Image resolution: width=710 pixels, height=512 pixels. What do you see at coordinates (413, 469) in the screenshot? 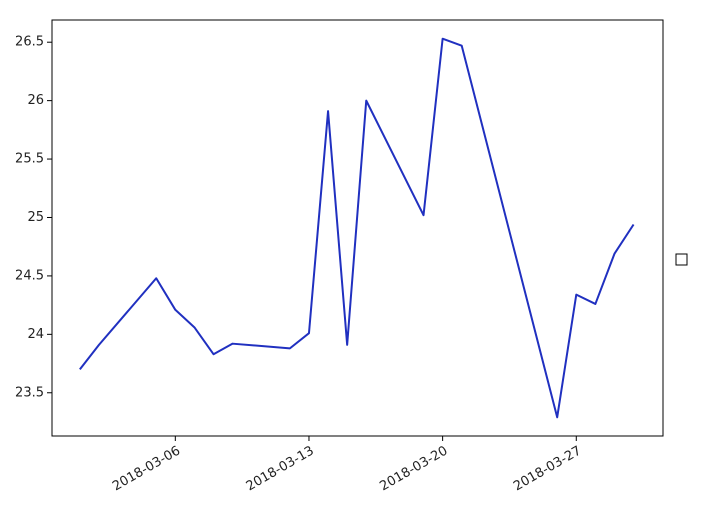
I see `x-tick-label: 2018-03-20` at bounding box center [413, 469].